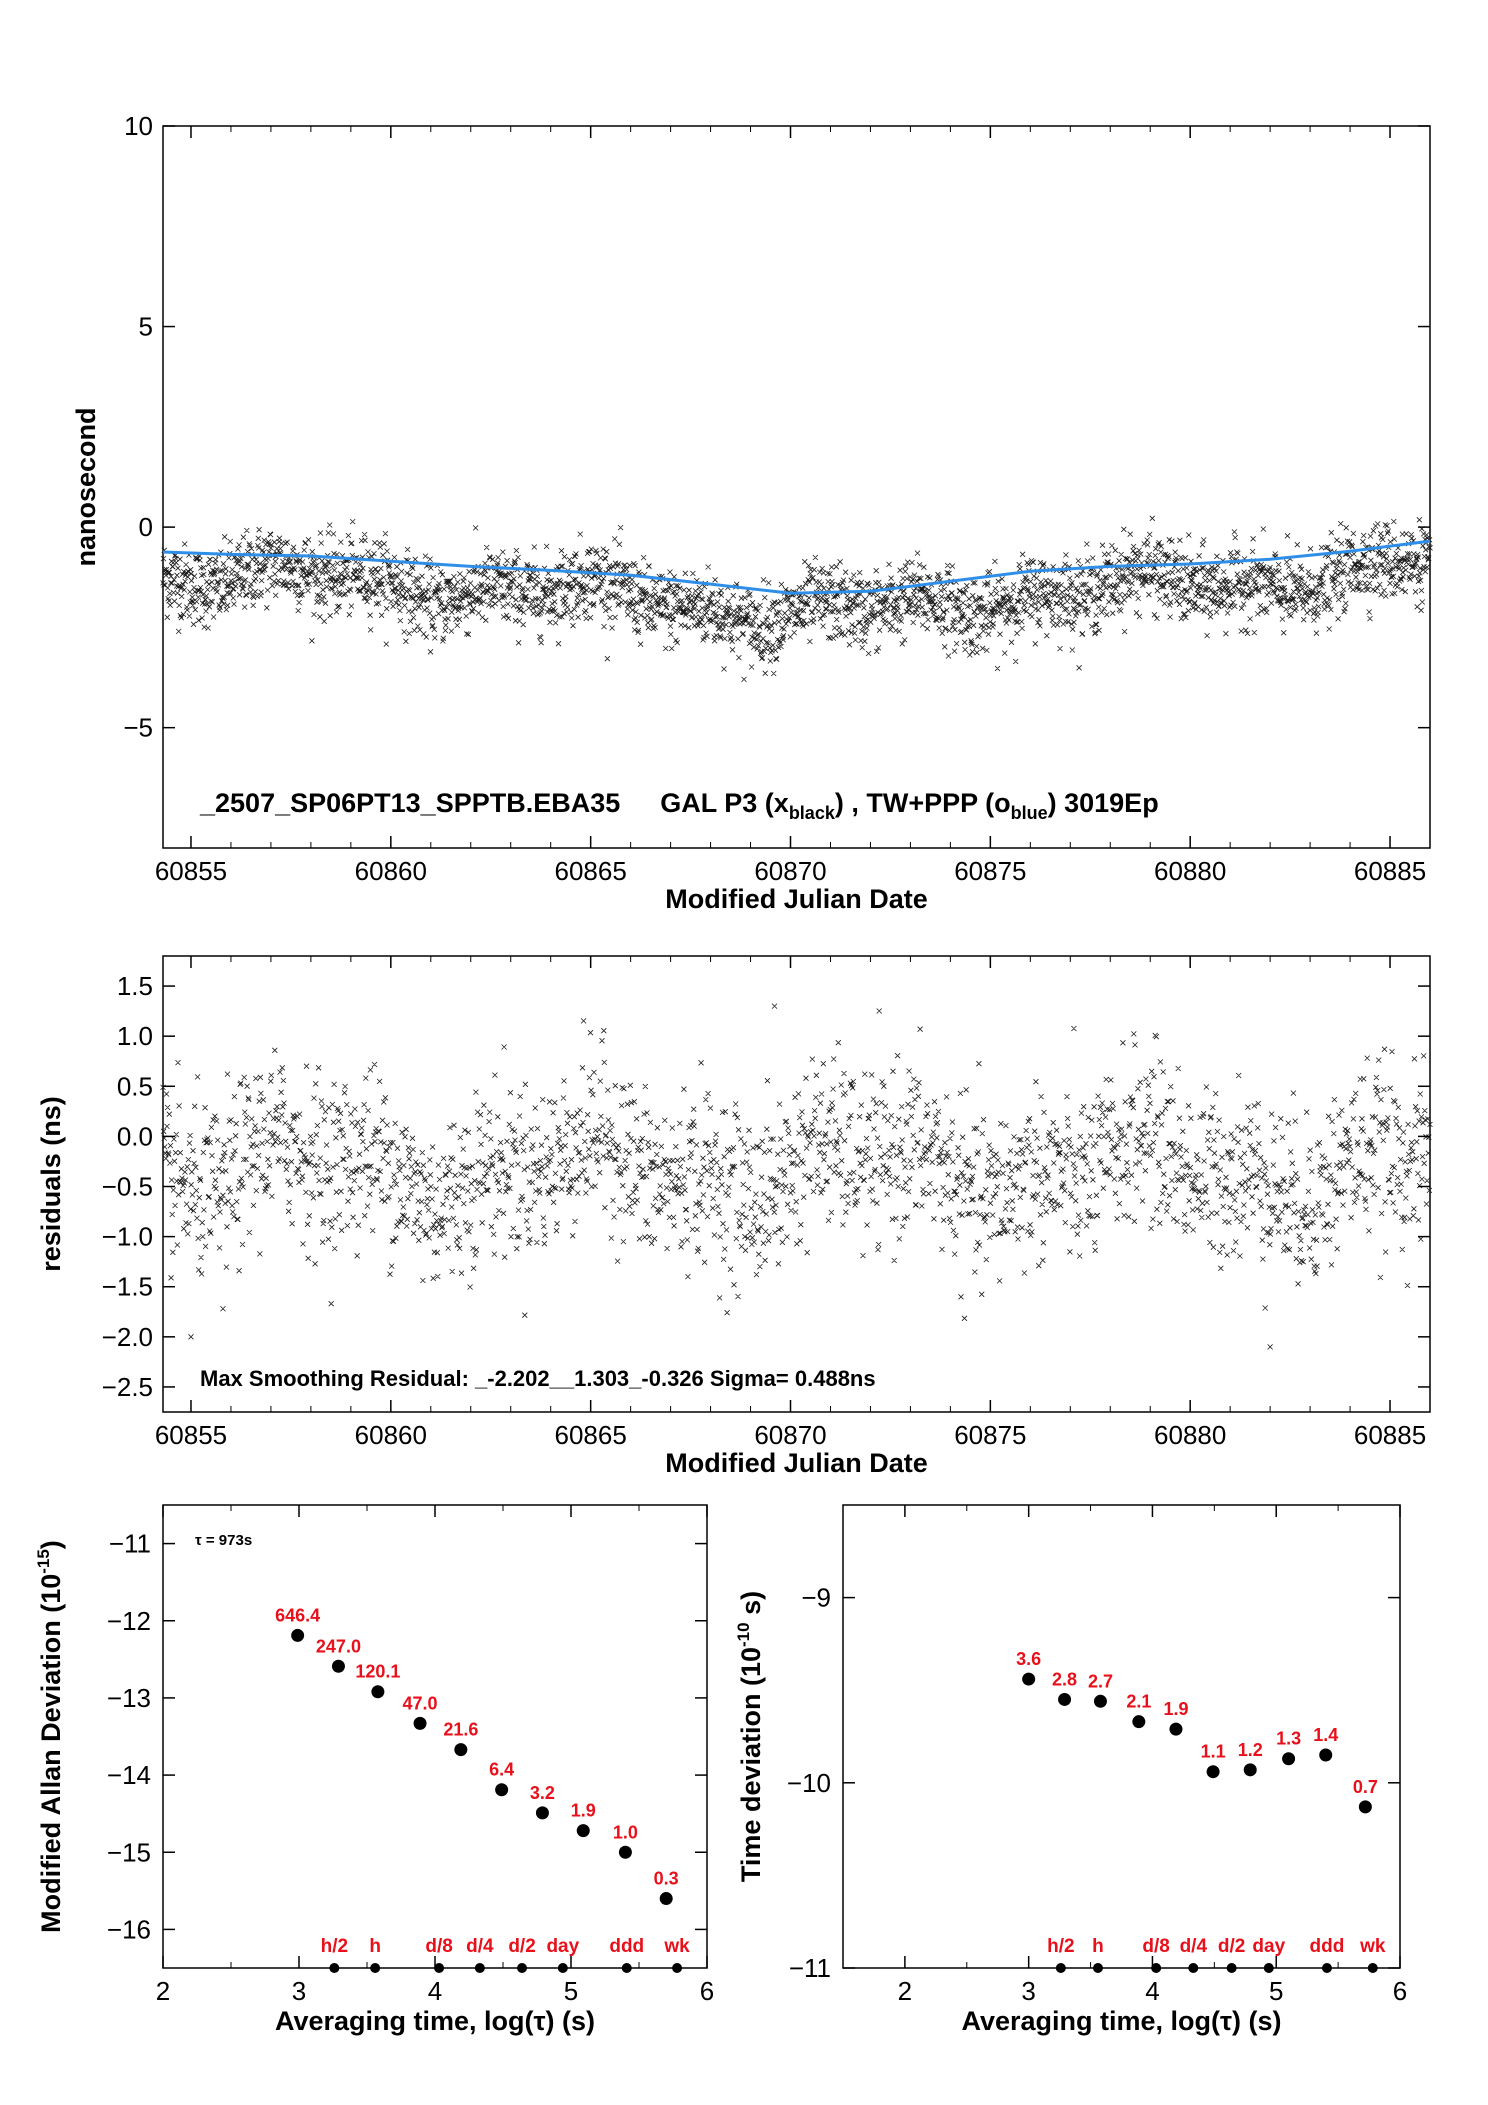  Describe the element at coordinates (796, 599) in the screenshot. I see `gal-p3-points` at that location.